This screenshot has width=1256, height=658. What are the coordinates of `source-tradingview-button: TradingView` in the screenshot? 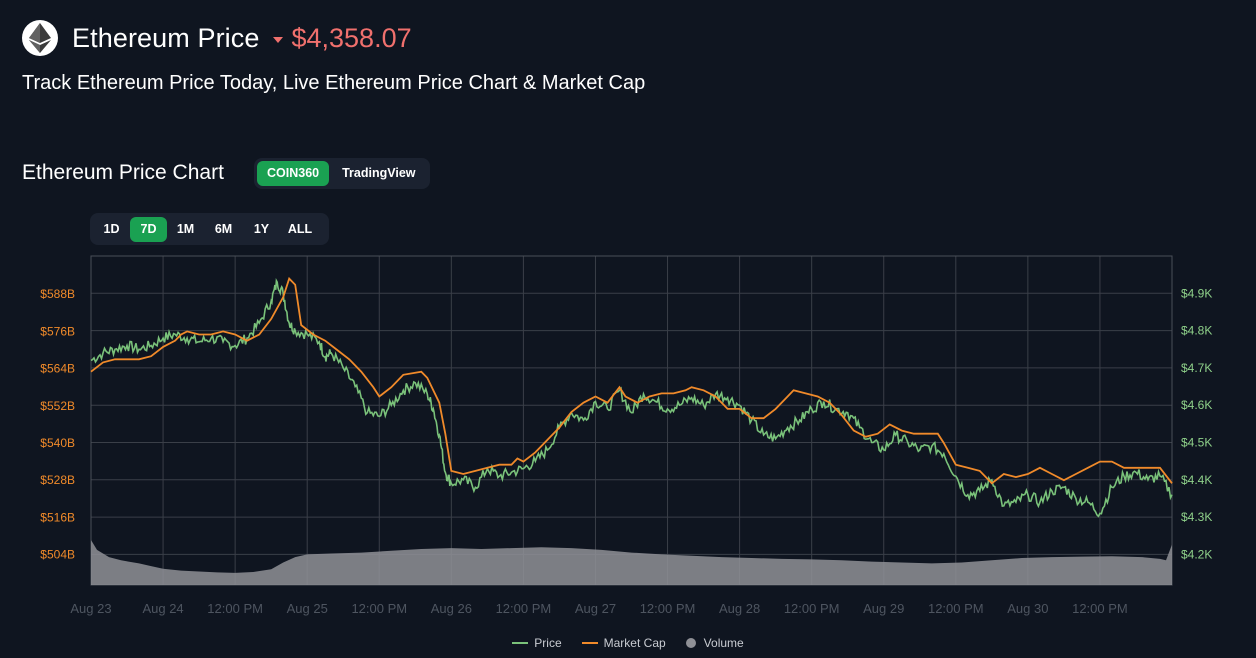 It's located at (379, 173).